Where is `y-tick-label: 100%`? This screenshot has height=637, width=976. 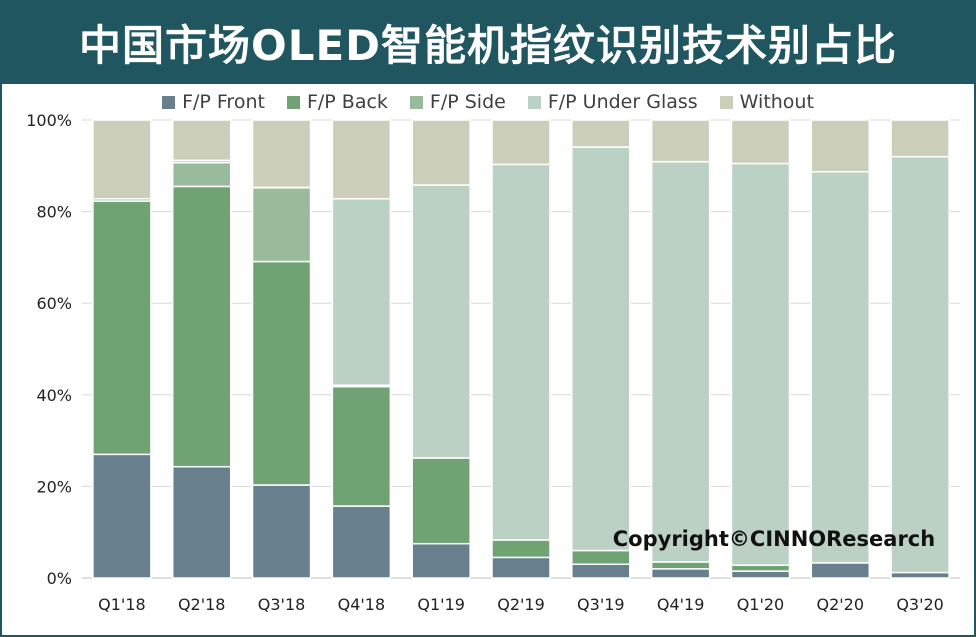
y-tick-label: 100% is located at coordinates (49, 120).